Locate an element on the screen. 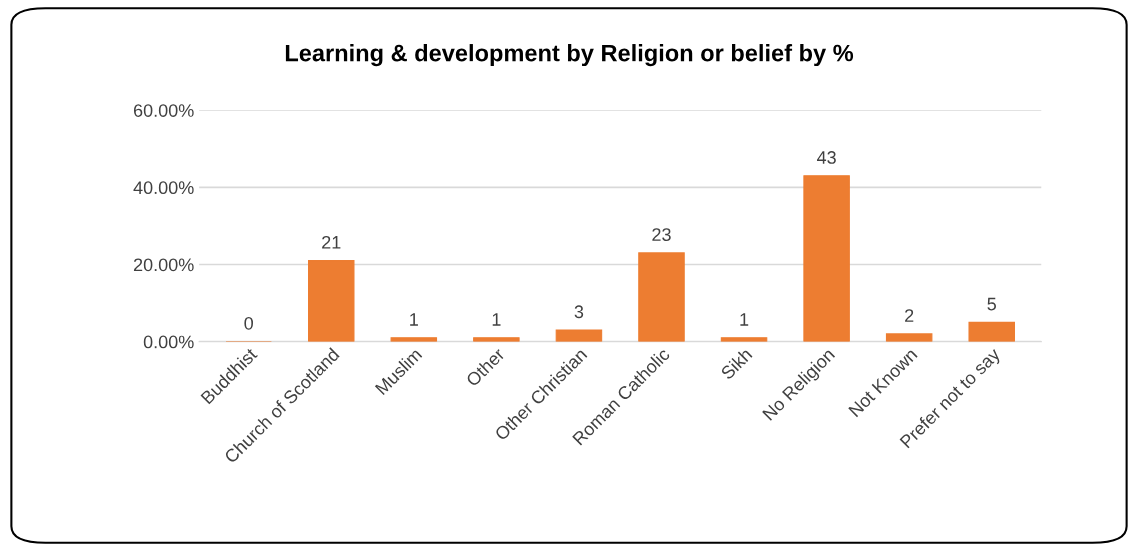  chart-title: Learning & development by Religion or belief by % is located at coordinates (569, 55).